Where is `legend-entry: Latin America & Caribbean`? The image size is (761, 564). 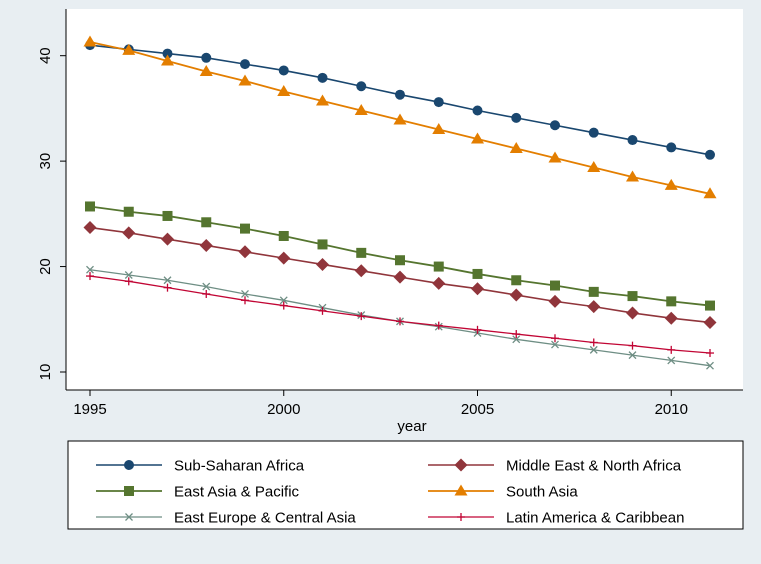 legend-entry: Latin America & Caribbean is located at coordinates (556, 518).